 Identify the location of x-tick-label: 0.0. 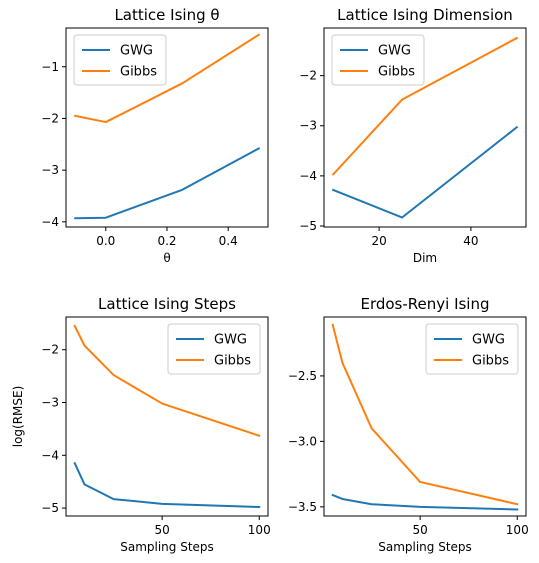
(105, 241).